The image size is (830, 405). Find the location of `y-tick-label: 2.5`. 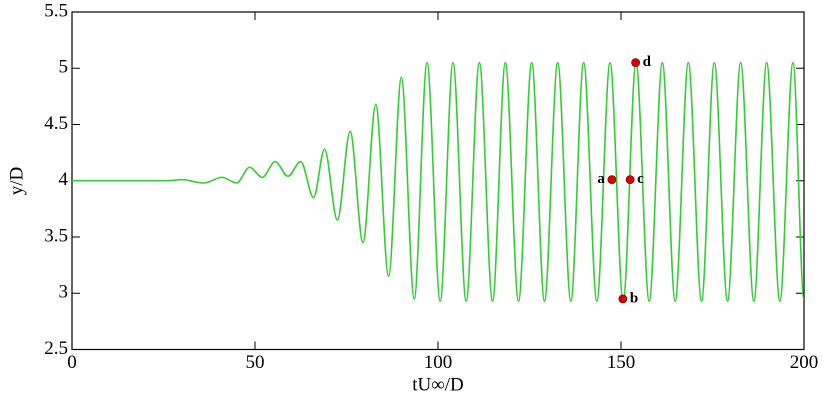

y-tick-label: 2.5 is located at coordinates (56, 348).